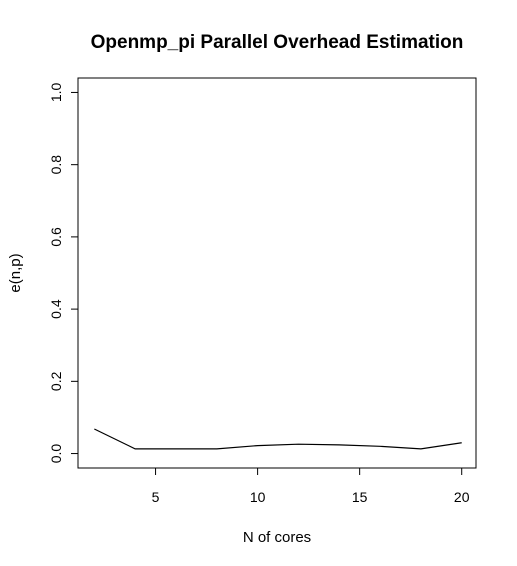 Image resolution: width=517 pixels, height=566 pixels. What do you see at coordinates (258, 497) in the screenshot?
I see `x-tick-label: 10` at bounding box center [258, 497].